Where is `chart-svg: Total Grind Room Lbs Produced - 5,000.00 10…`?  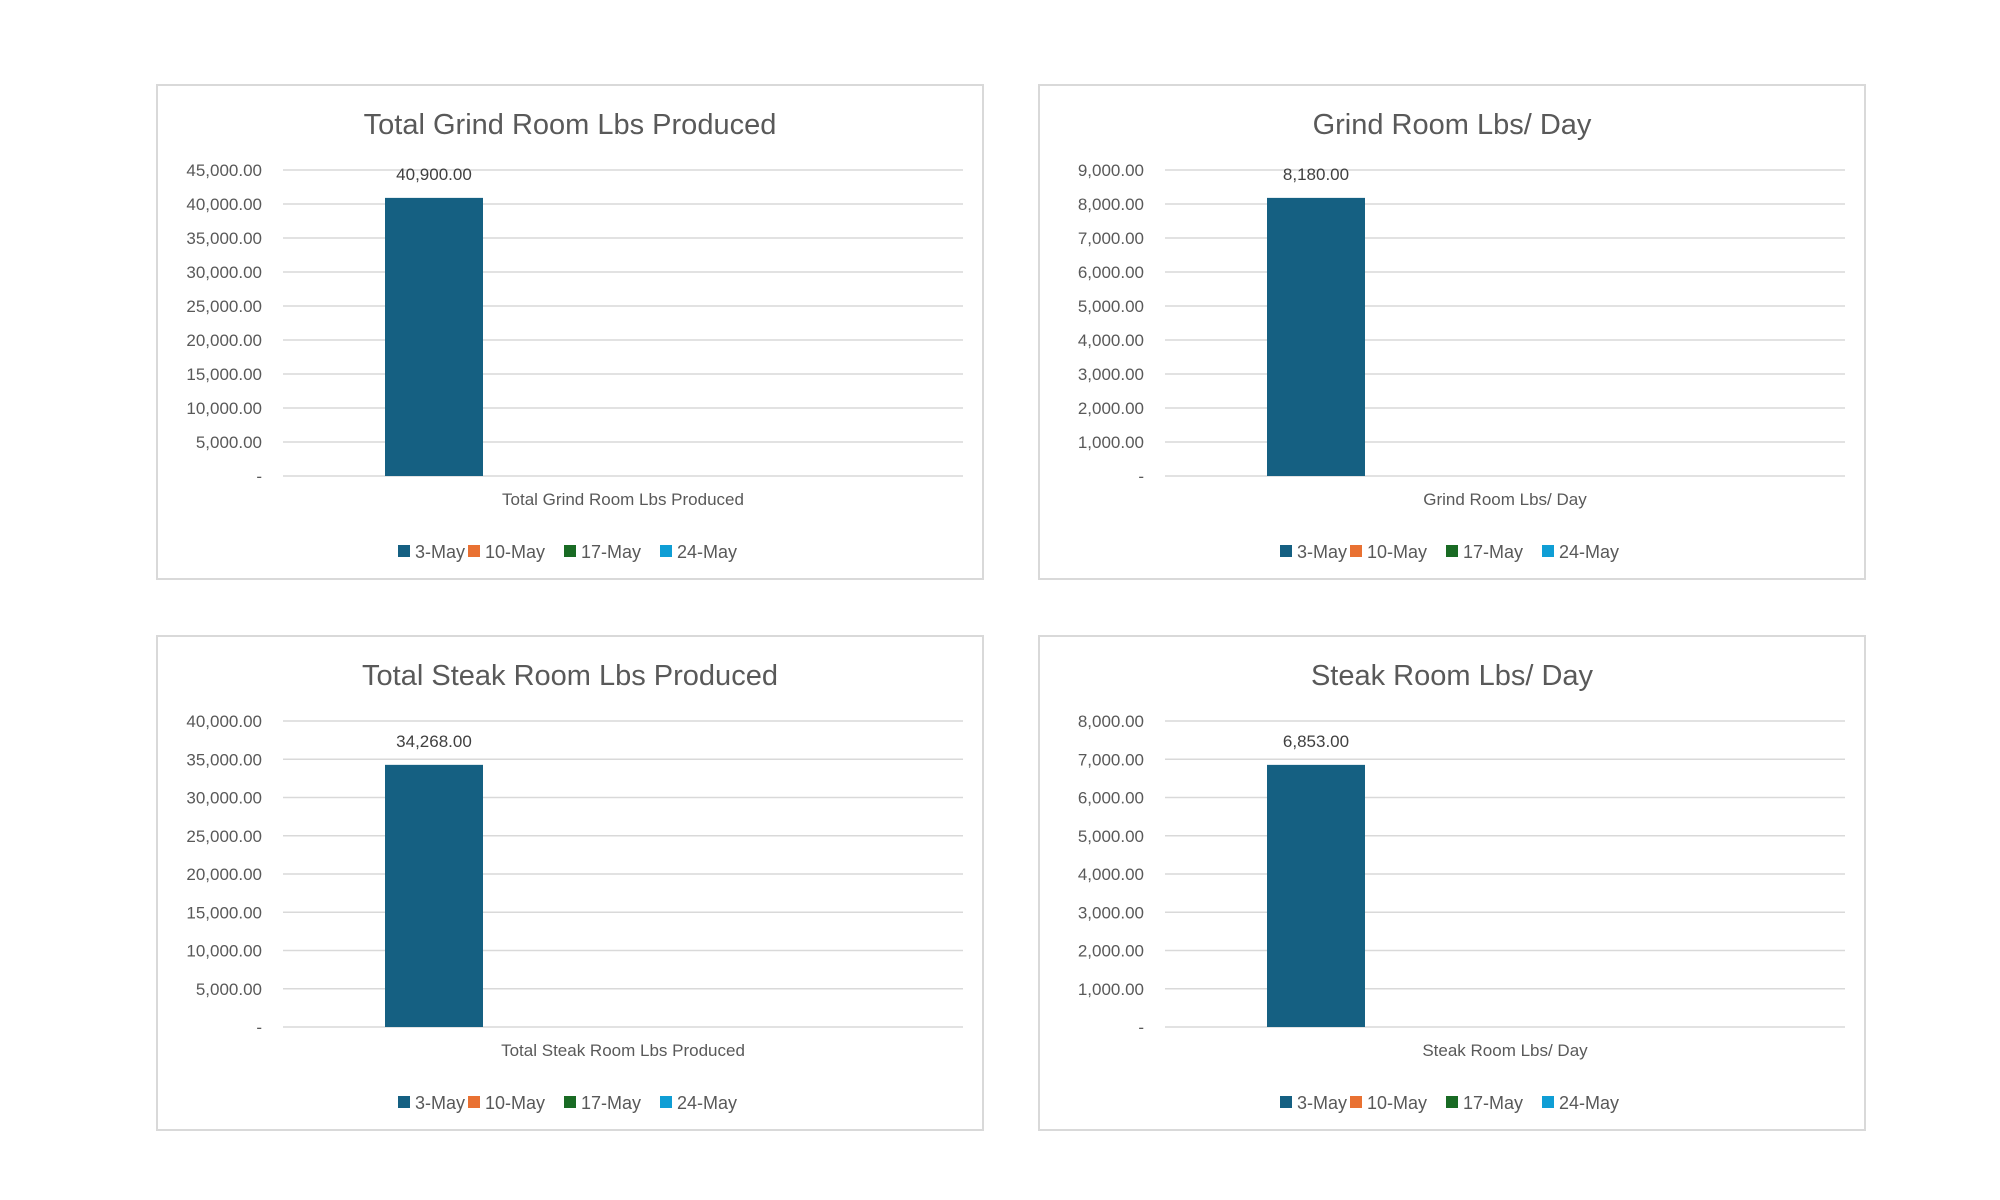
chart-svg: Total Grind Room Lbs Produced - 5,000.00 10… is located at coordinates (574, 335).